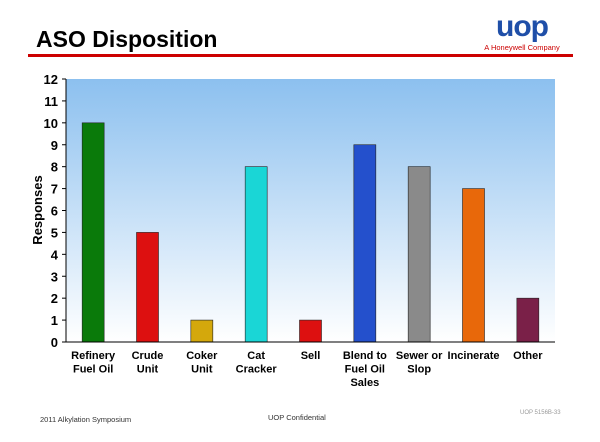  What do you see at coordinates (148, 356) in the screenshot?
I see `x-tick-label: Crude` at bounding box center [148, 356].